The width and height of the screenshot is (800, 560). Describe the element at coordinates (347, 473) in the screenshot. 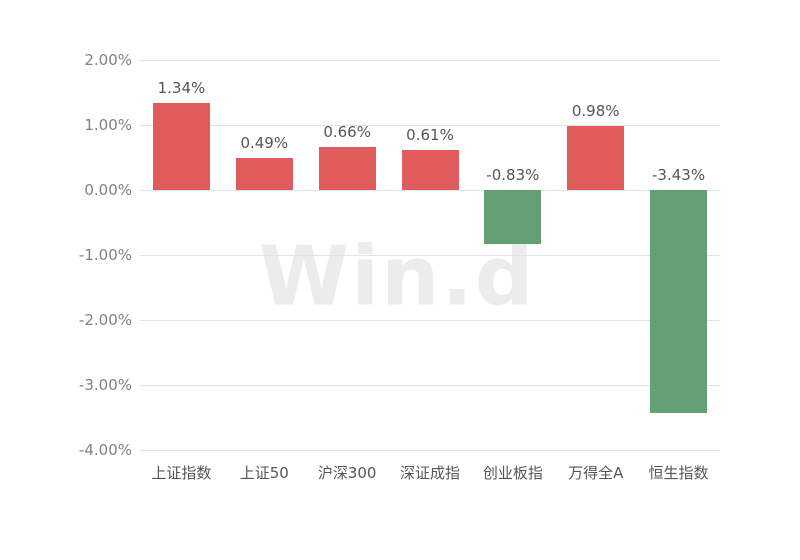

I see `x-category-label: 沪深300` at that location.